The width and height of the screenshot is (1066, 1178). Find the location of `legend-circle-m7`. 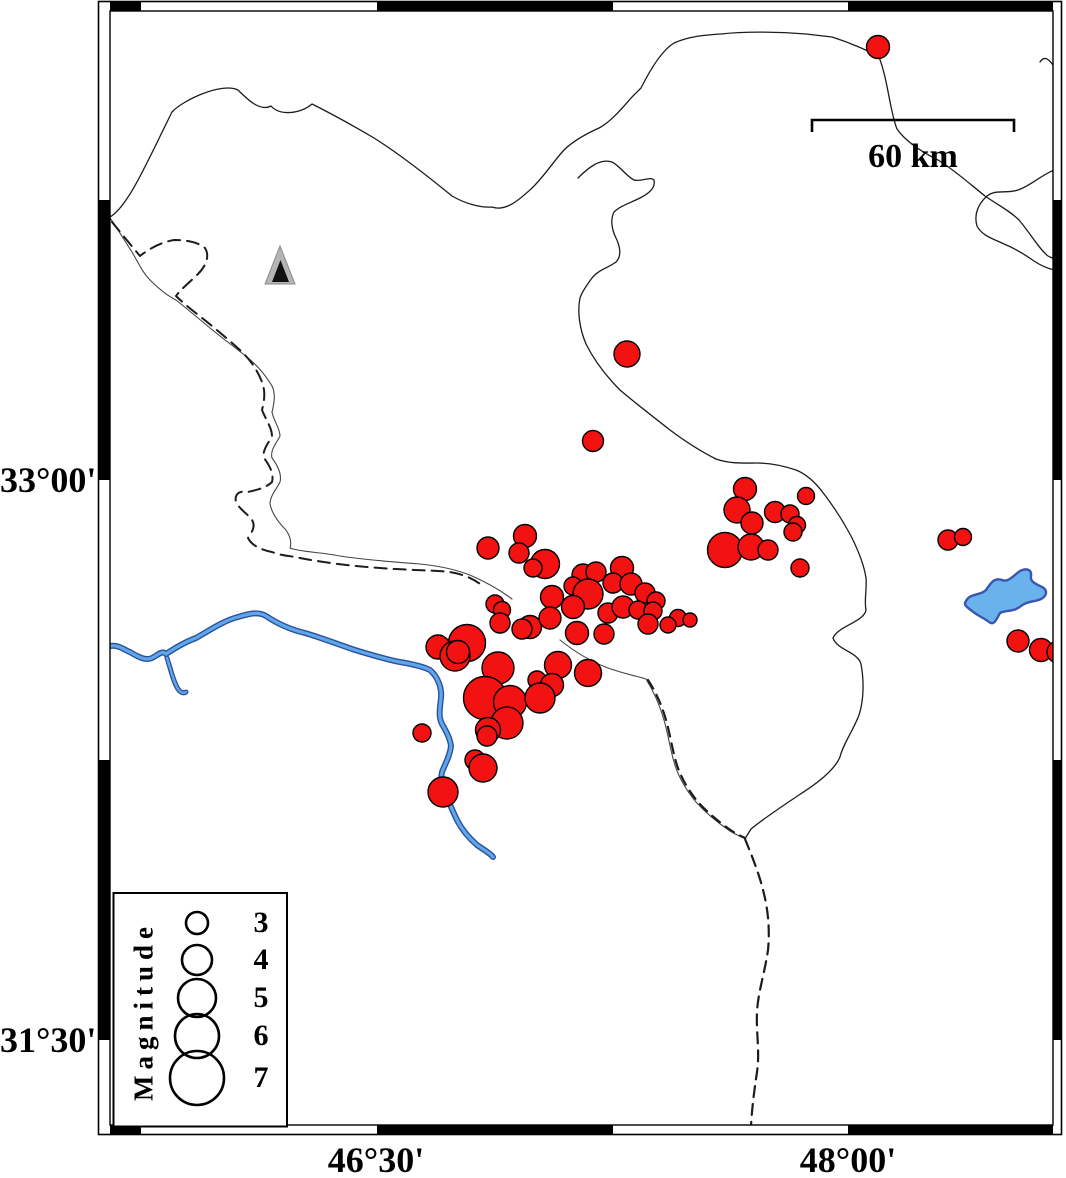

legend-circle-m7 is located at coordinates (197, 1078).